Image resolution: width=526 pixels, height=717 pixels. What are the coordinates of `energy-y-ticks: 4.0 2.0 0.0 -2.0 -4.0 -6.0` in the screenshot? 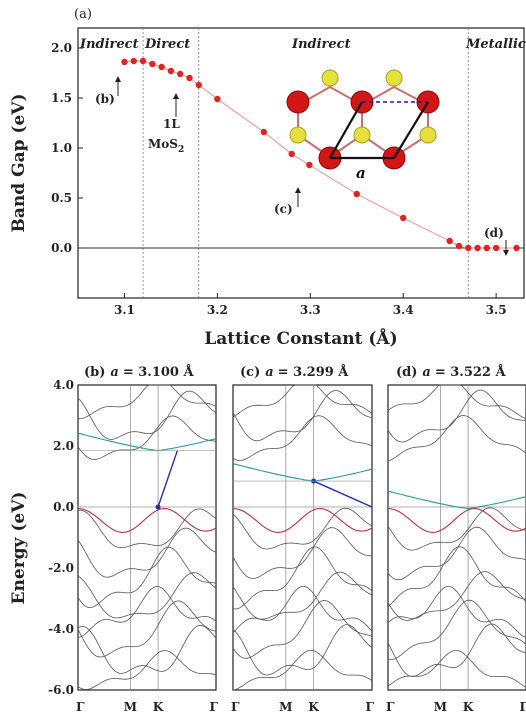 It's located at (61, 537).